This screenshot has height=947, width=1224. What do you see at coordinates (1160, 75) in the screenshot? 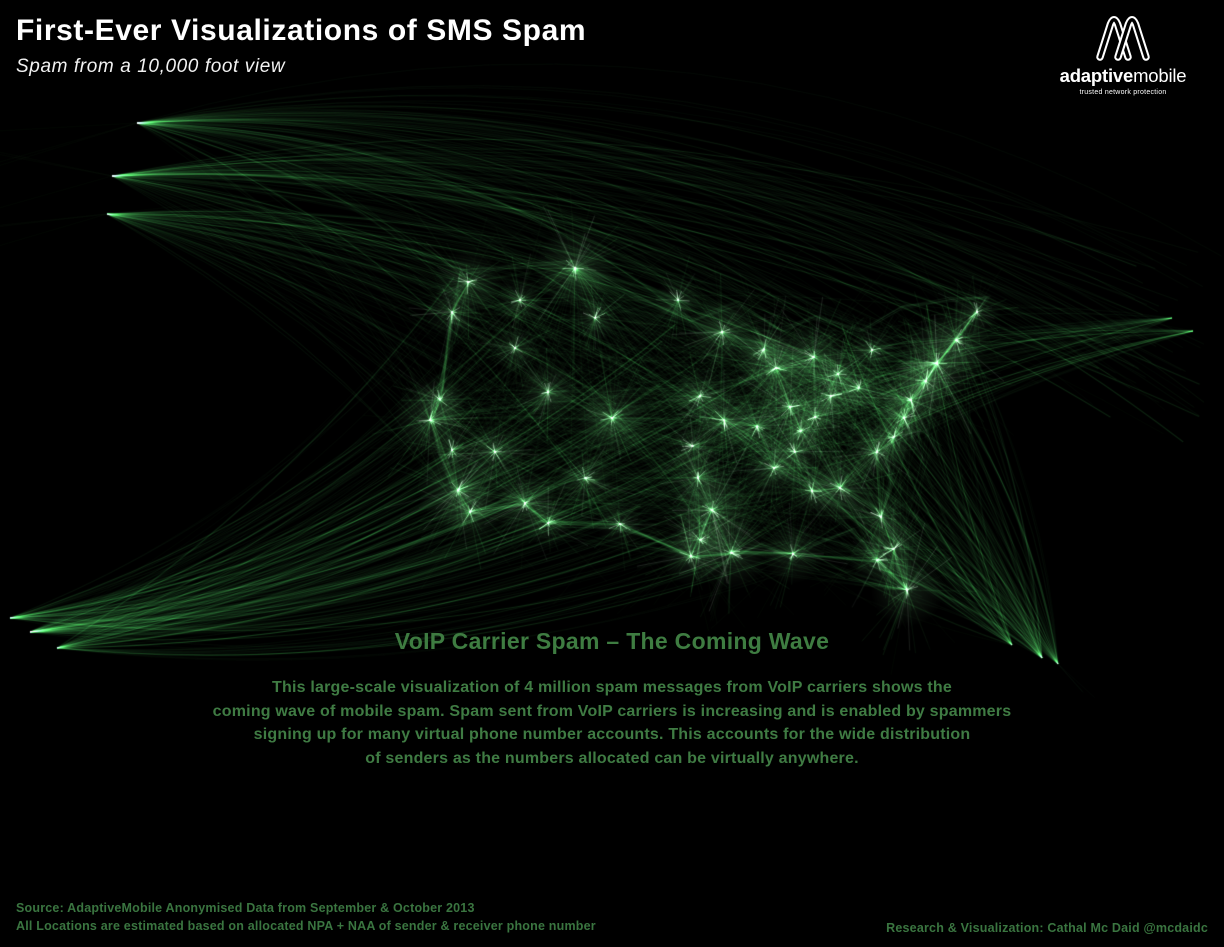
I see `logo-word-mobile: mobile` at bounding box center [1160, 75].